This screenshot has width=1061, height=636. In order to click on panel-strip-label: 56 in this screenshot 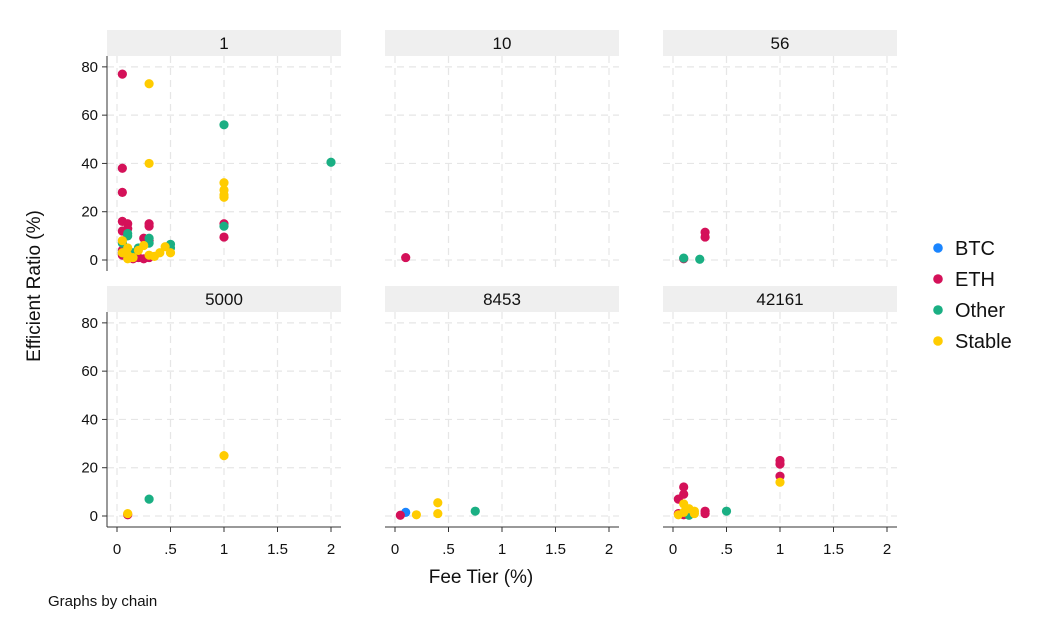, I will do `click(780, 43)`.